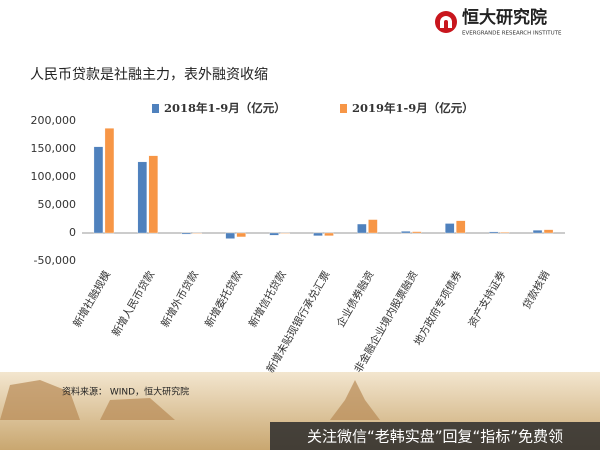 The image size is (600, 450). What do you see at coordinates (512, 34) in the screenshot?
I see `logo-subtitle: EVERGRANDE RESEARCH INSTITUTE` at bounding box center [512, 34].